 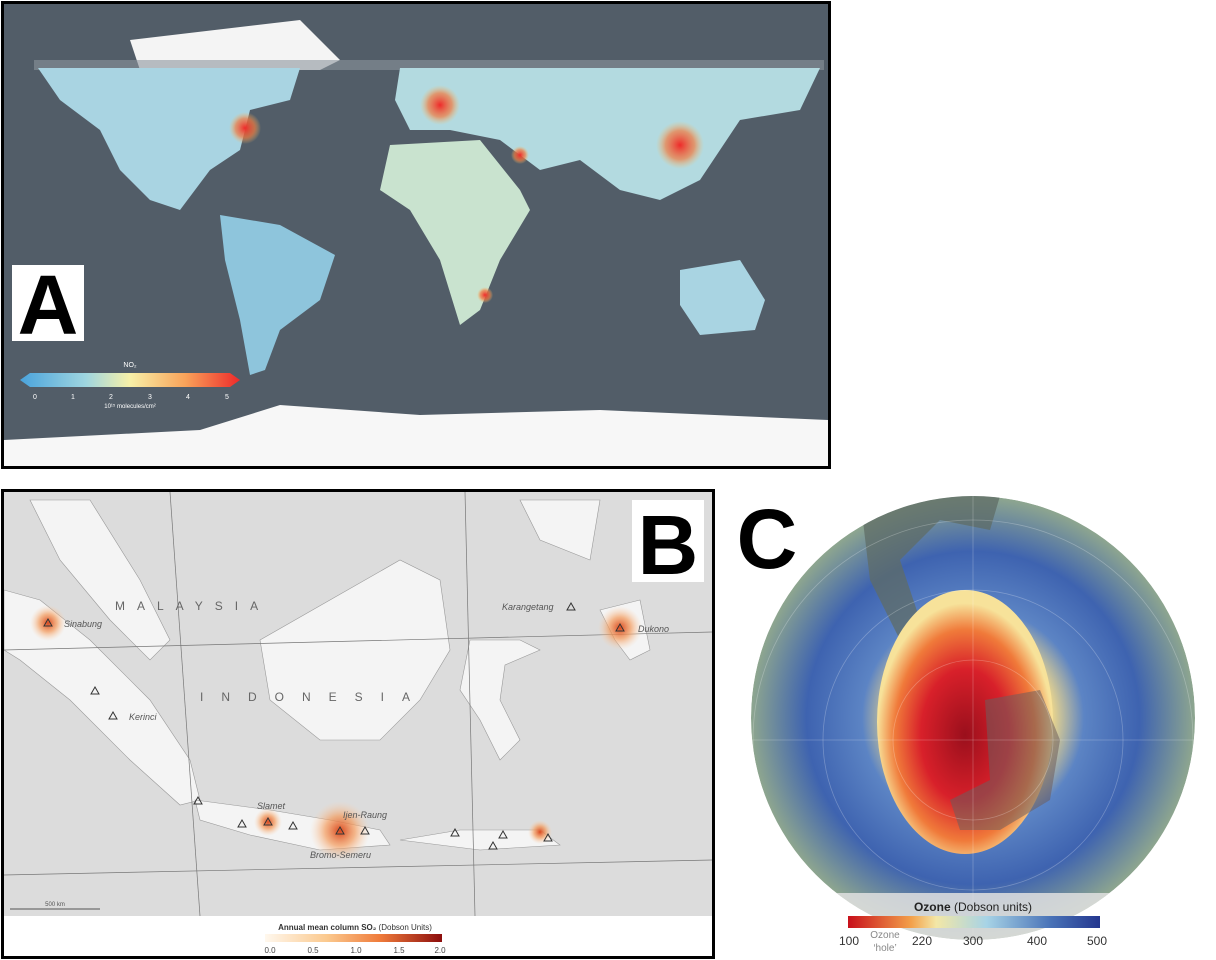 What do you see at coordinates (130, 406) in the screenshot?
I see `legend-unit: 10¹⁵ molecules/cm²` at bounding box center [130, 406].